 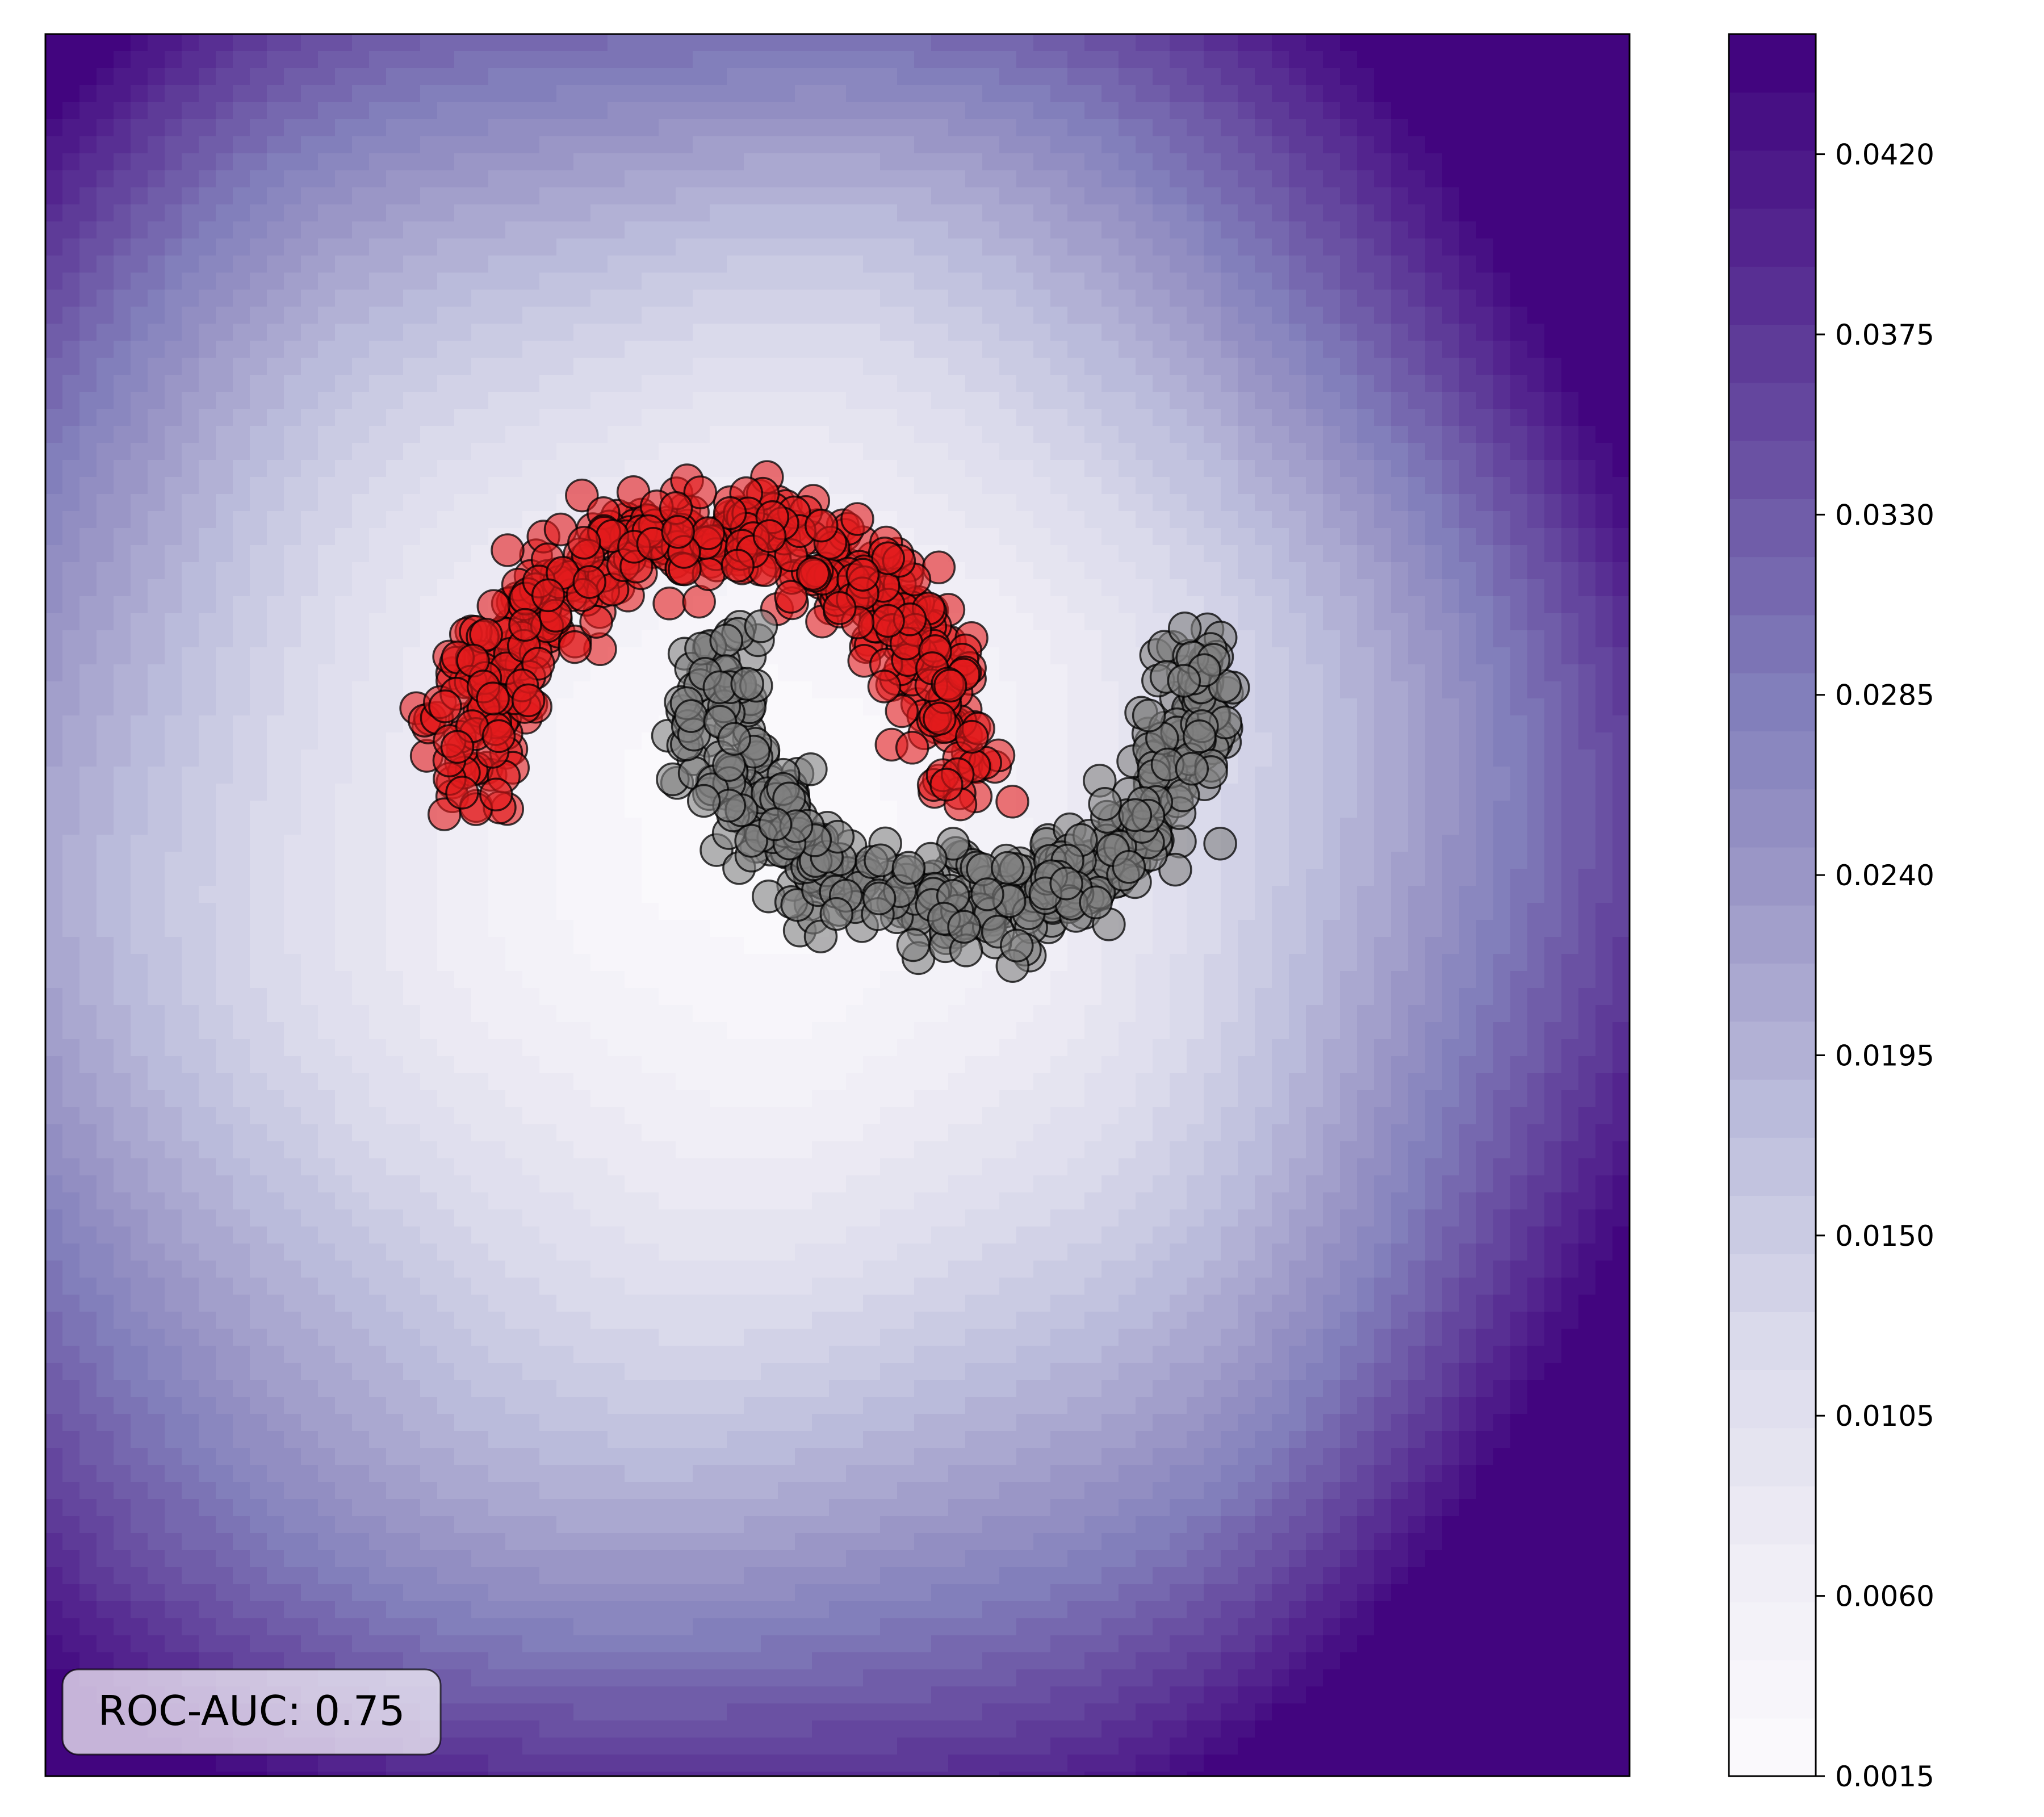 What do you see at coordinates (1884, 1417) in the screenshot?
I see `colorbar-tick-label: 0.0105` at bounding box center [1884, 1417].